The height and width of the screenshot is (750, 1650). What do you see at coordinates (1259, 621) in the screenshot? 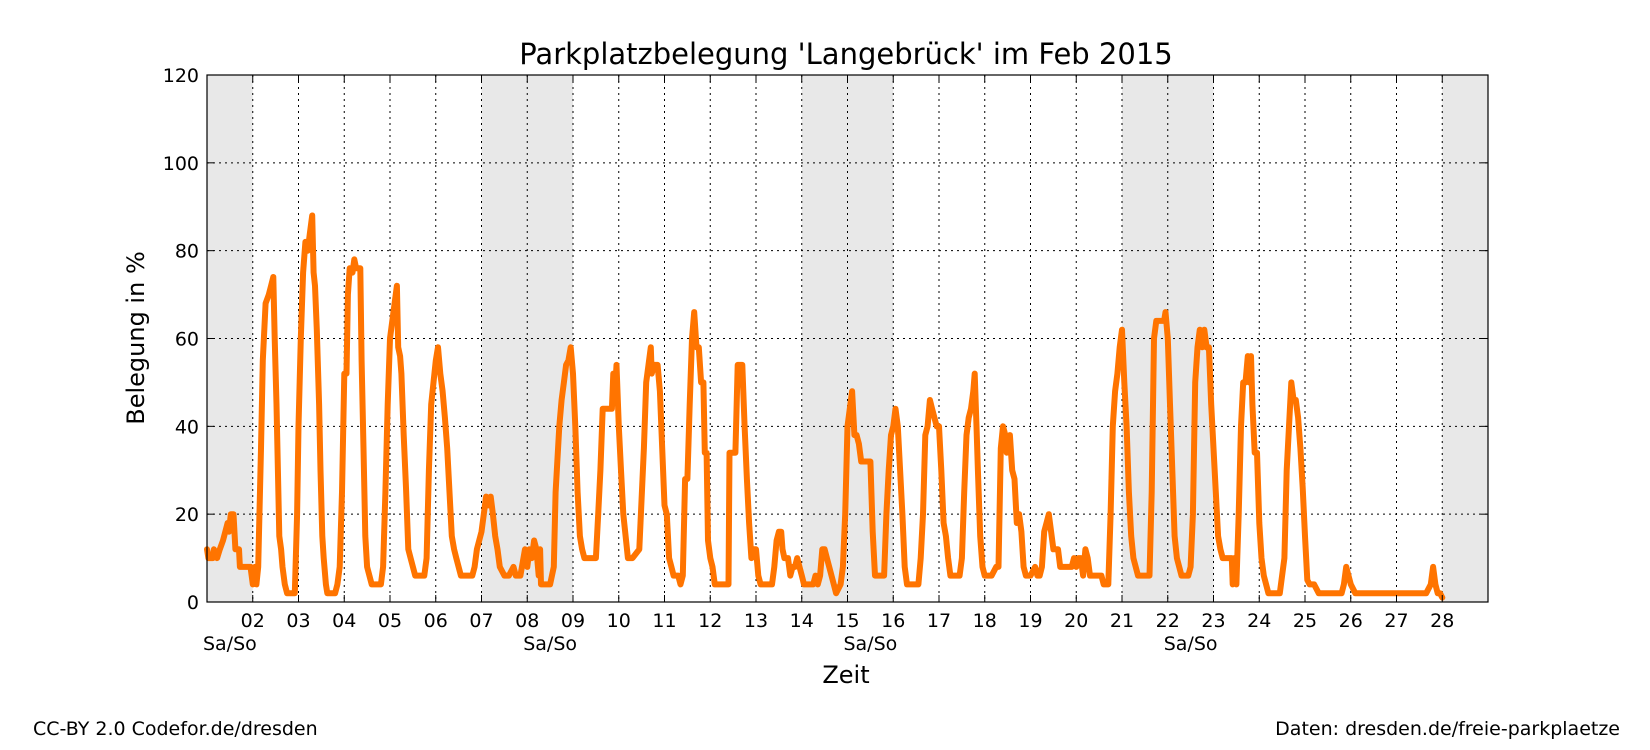
I see `x-tick-label: 24` at bounding box center [1259, 621].